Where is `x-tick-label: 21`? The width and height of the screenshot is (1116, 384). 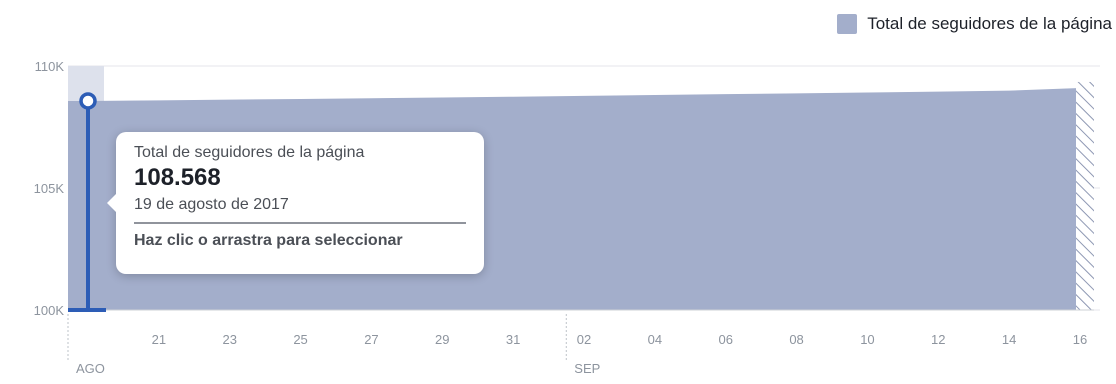 x-tick-label: 21 is located at coordinates (159, 339).